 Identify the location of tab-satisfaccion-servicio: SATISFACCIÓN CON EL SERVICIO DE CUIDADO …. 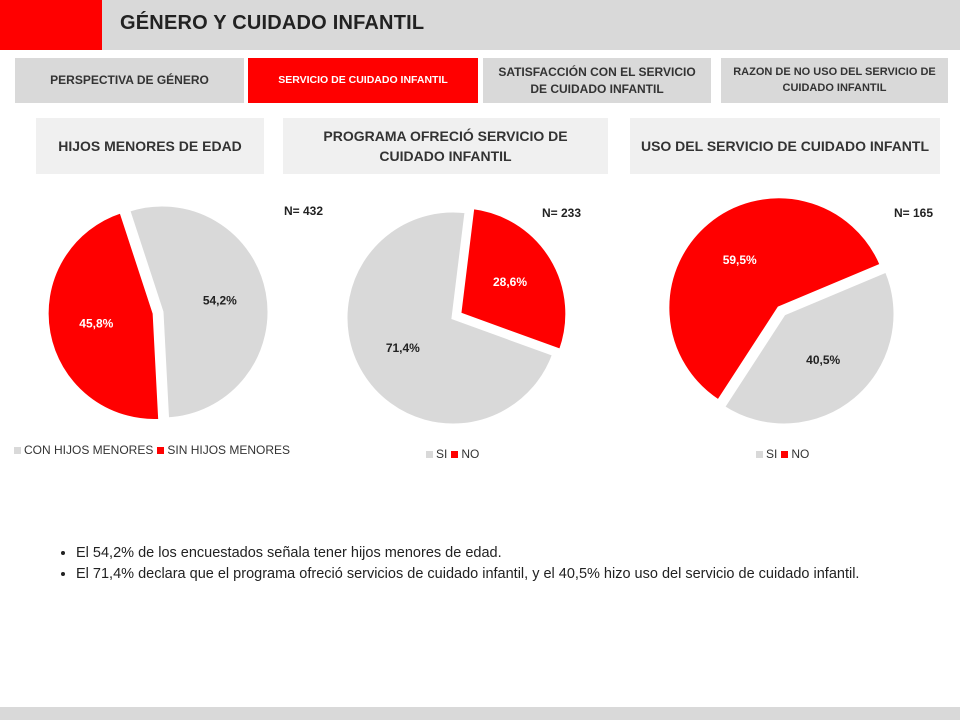
(597, 80).